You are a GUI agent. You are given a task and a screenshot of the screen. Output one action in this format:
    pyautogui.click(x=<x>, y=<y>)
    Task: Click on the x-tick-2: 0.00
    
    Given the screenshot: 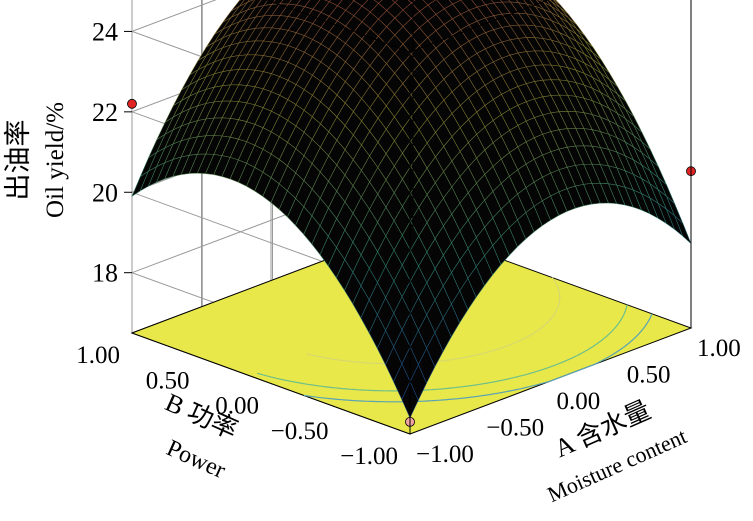 What is the action you would take?
    pyautogui.click(x=579, y=401)
    